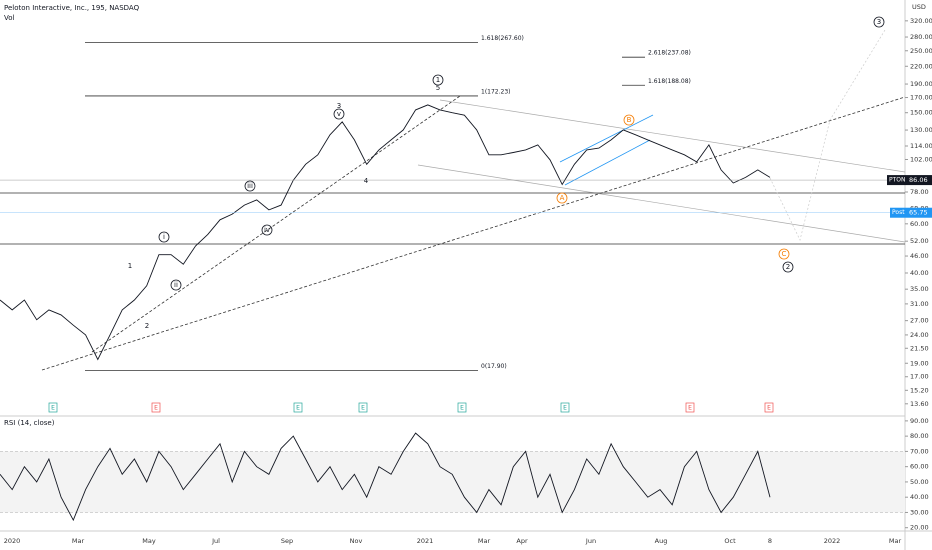 Image resolution: width=932 pixels, height=550 pixels. What do you see at coordinates (356, 541) in the screenshot?
I see `time-label: Nov` at bounding box center [356, 541].